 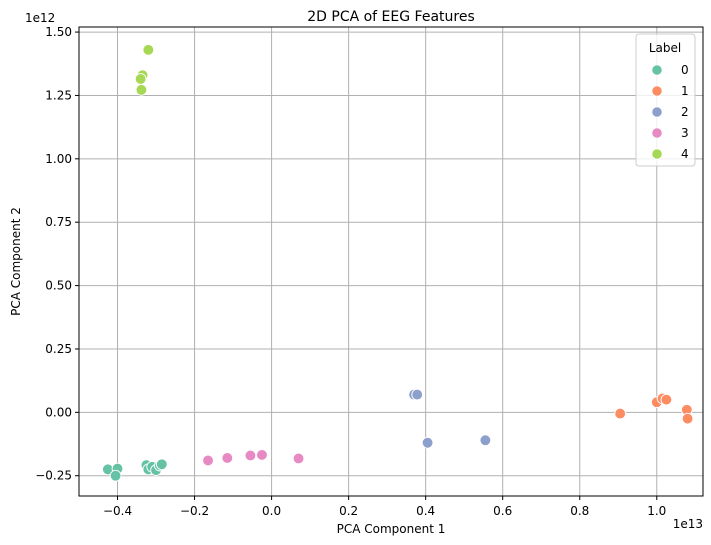 I want to click on legend-label-0: 0, so click(x=685, y=70).